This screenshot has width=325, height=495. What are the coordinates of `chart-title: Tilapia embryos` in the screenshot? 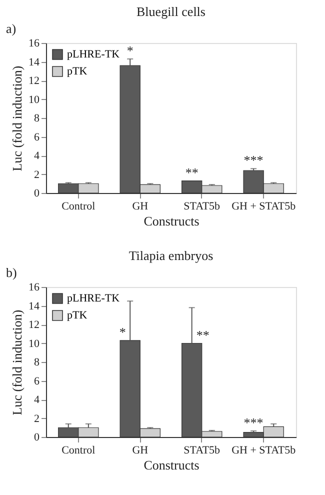 It's located at (171, 255).